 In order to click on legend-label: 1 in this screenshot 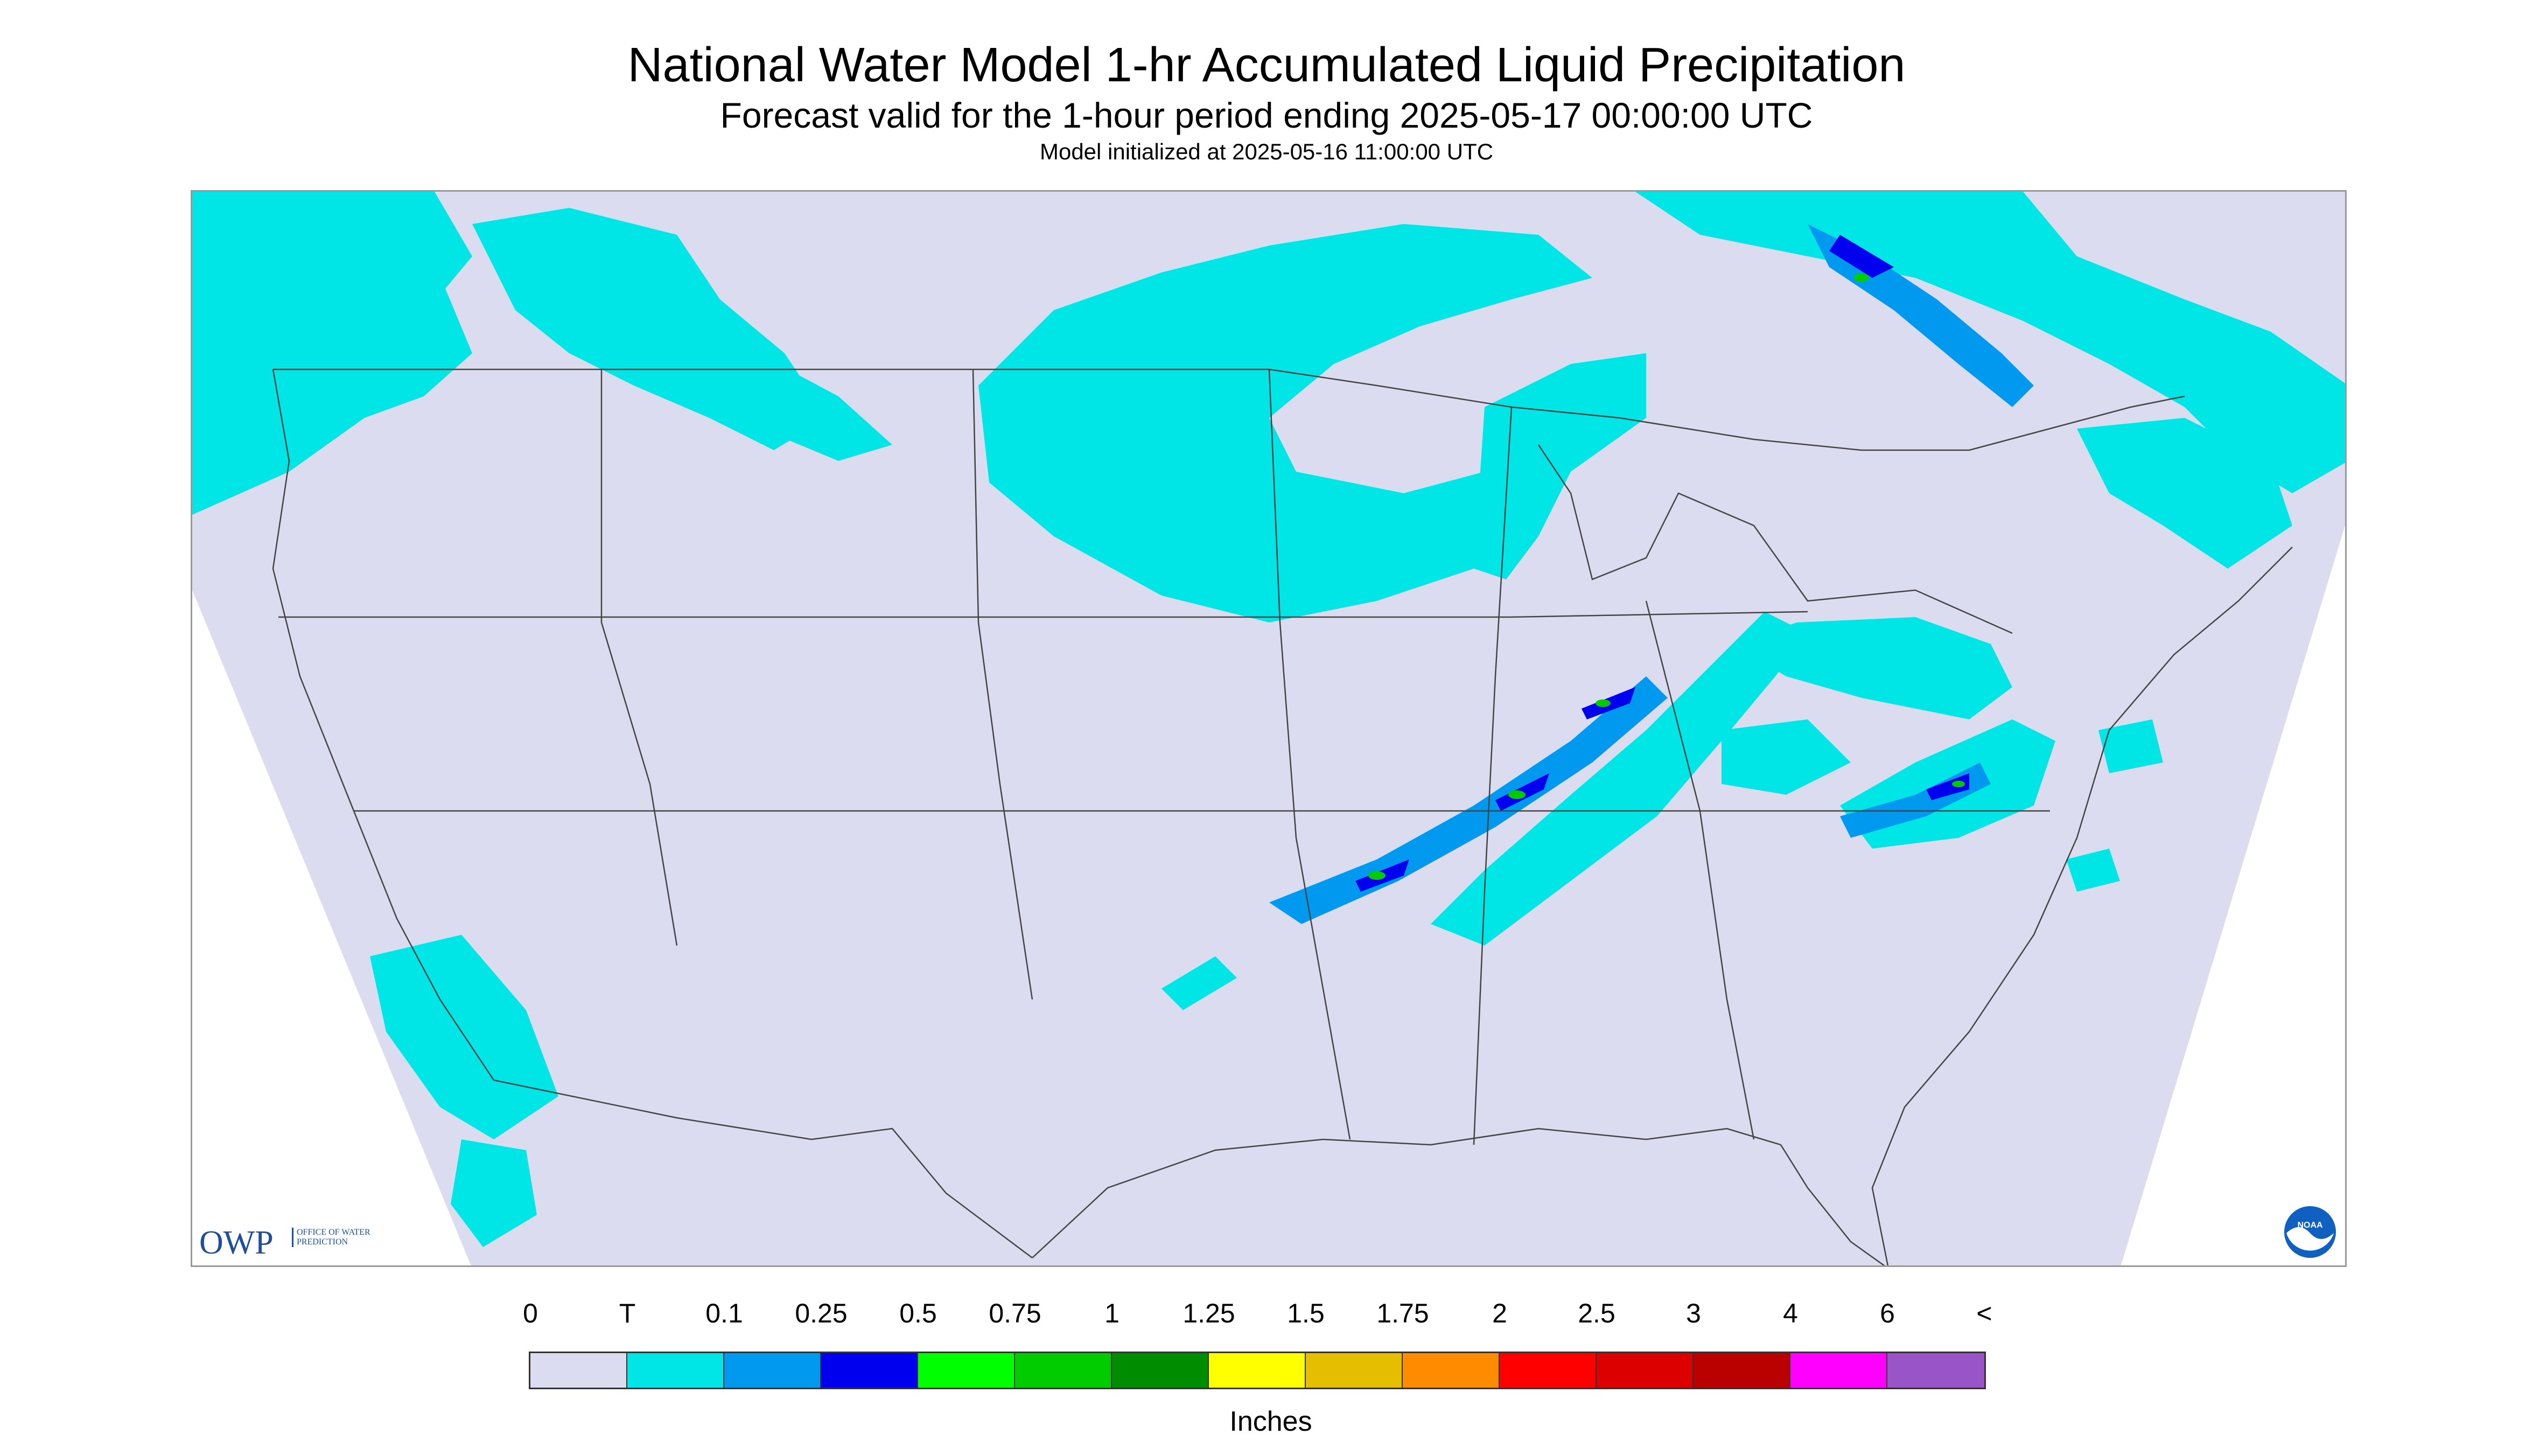, I will do `click(1112, 1313)`.